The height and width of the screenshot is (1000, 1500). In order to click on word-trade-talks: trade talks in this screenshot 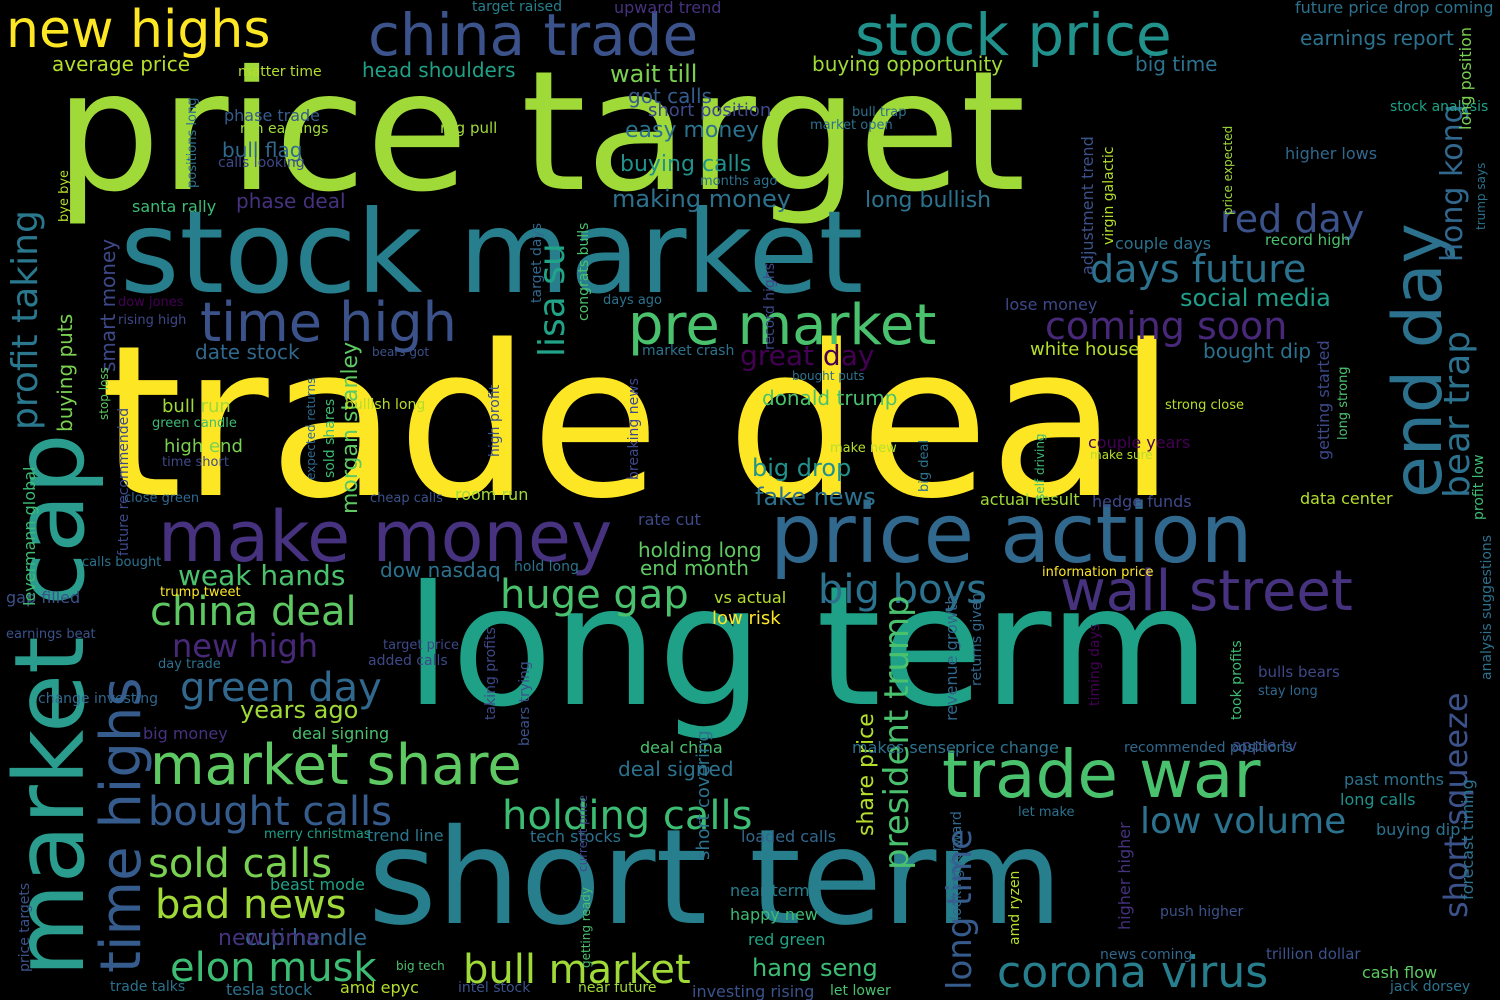, I will do `click(148, 987)`.